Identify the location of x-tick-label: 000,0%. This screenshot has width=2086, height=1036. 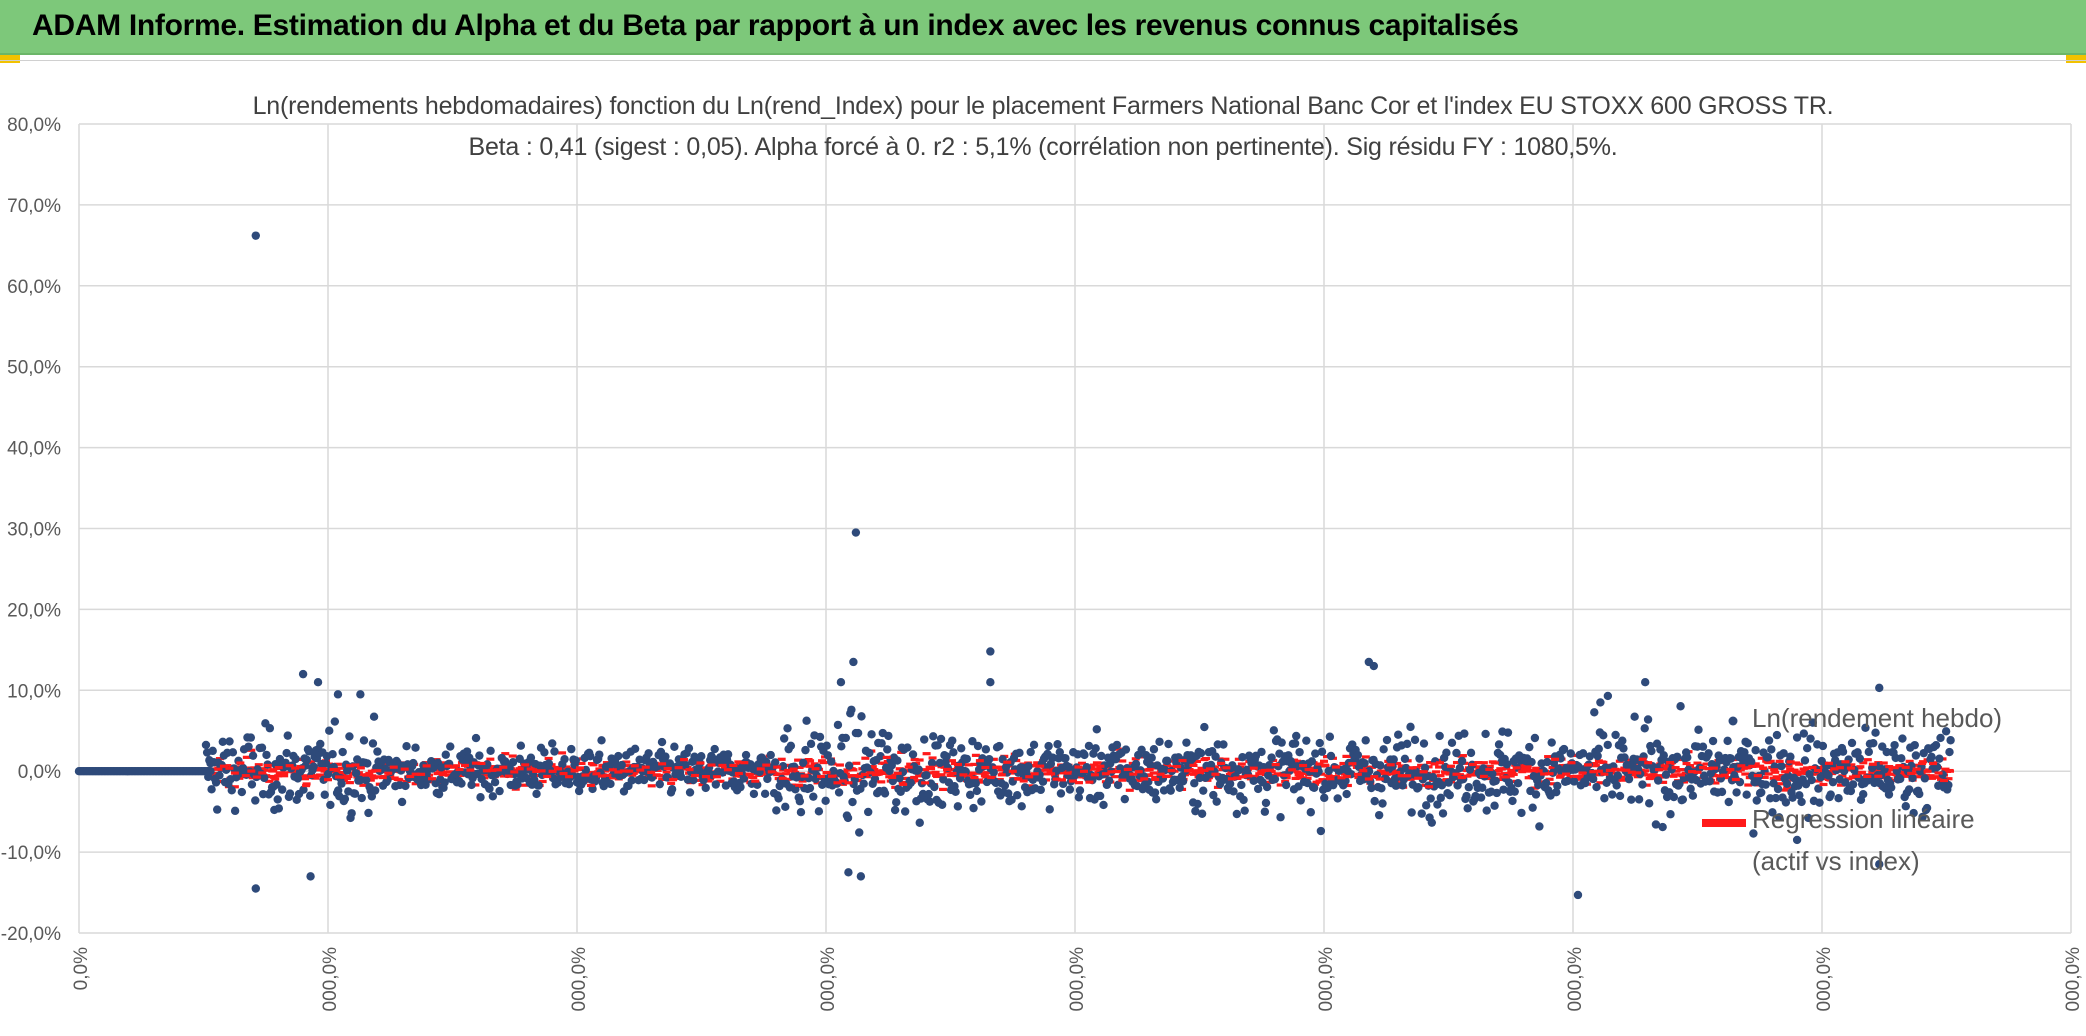
(579, 979).